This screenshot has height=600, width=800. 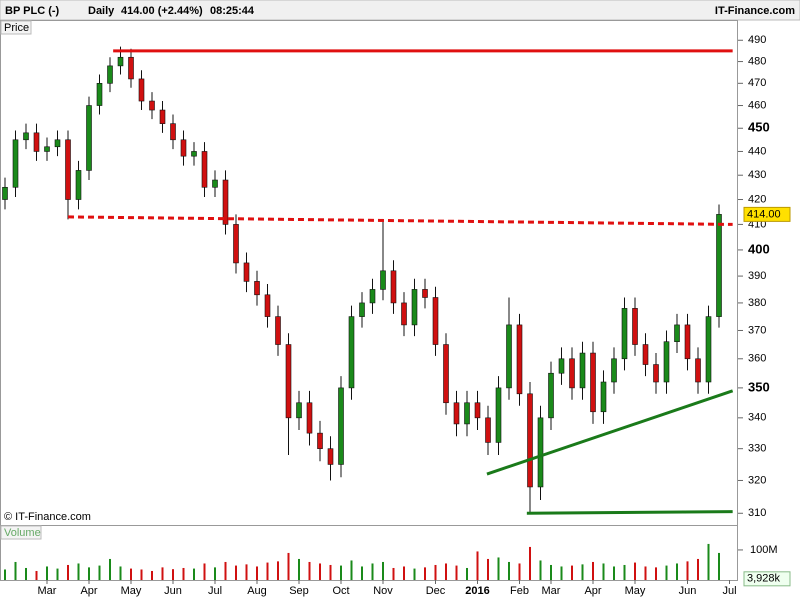 What do you see at coordinates (767, 214) in the screenshot?
I see `last-price-box` at bounding box center [767, 214].